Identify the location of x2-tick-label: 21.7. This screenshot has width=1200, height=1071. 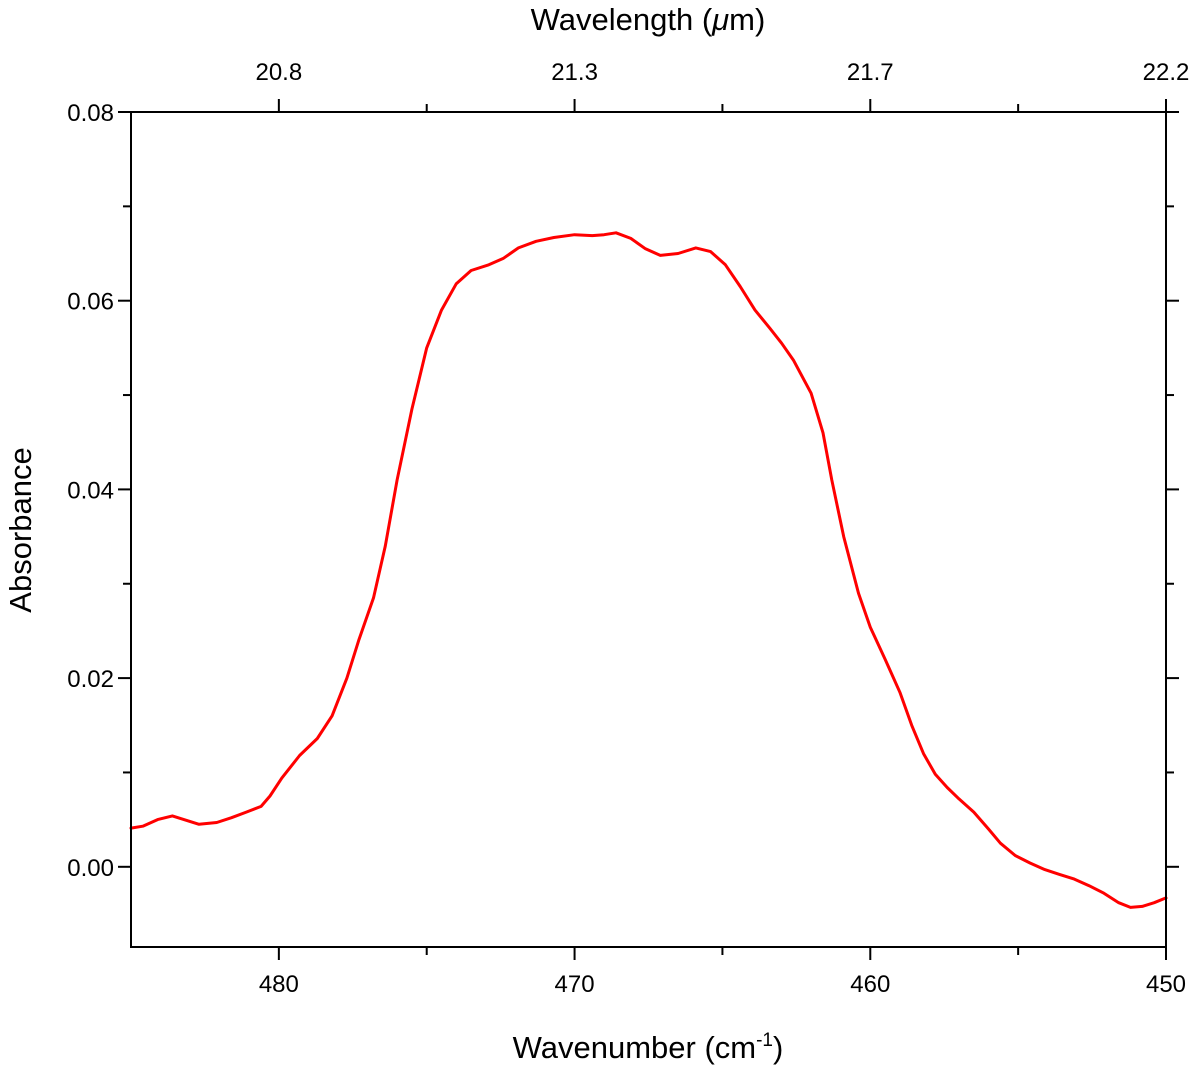
(870, 72).